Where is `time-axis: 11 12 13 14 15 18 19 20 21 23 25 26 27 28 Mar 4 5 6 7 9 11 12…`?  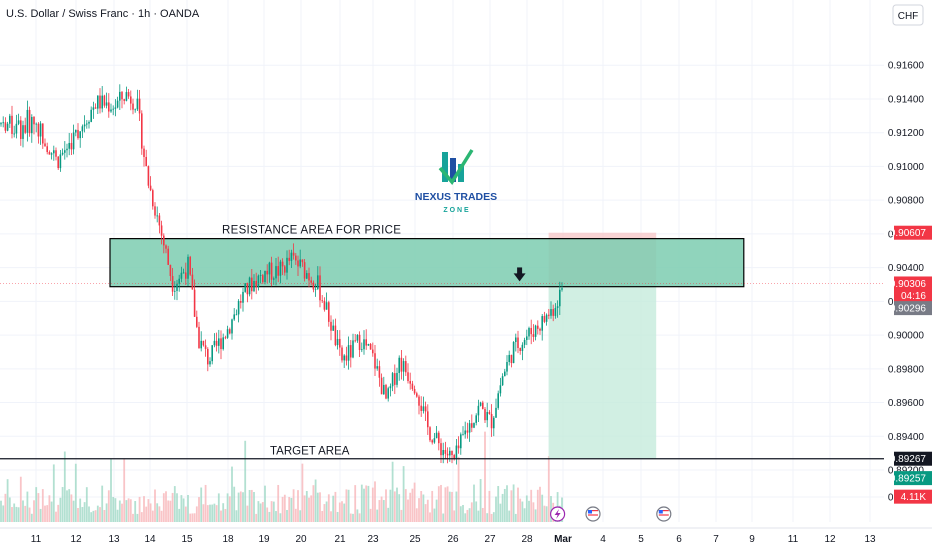
time-axis: 11 12 13 14 15 18 19 20 21 23 25 26 27 28 Mar 4 5 6 7 9 11 12… is located at coordinates (466, 536).